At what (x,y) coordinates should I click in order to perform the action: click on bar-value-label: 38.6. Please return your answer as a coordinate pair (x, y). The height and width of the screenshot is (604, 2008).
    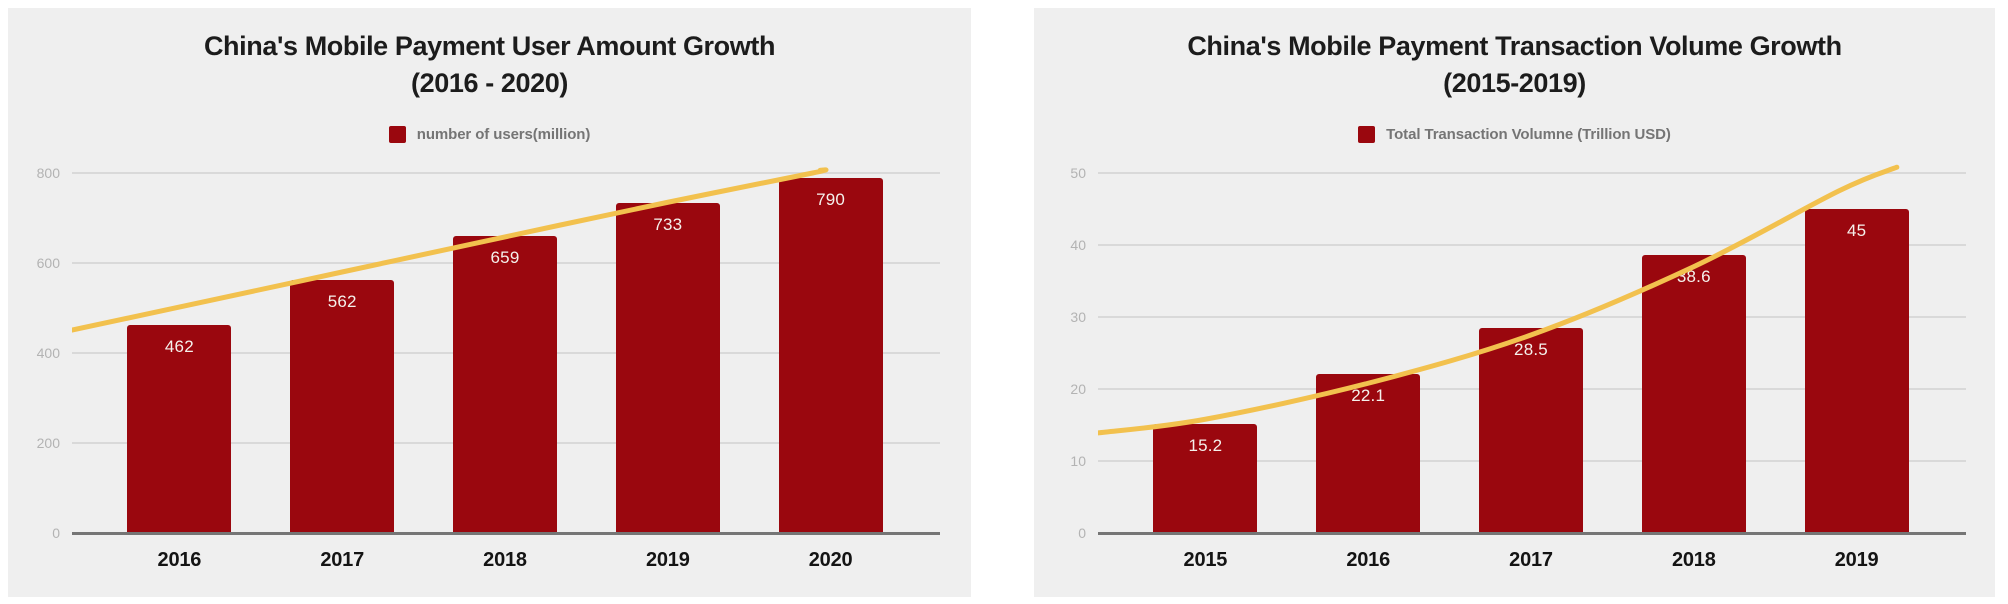
    Looking at the image, I should click on (1693, 277).